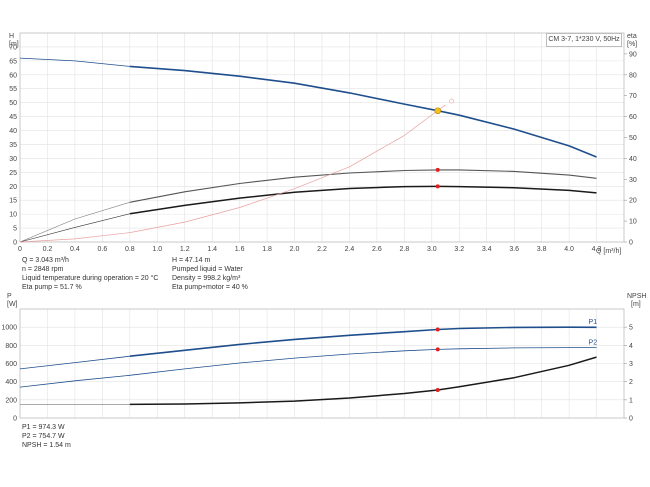 The width and height of the screenshot is (650, 487). Describe the element at coordinates (569, 249) in the screenshot. I see `x-tick-label: 4.0` at that location.